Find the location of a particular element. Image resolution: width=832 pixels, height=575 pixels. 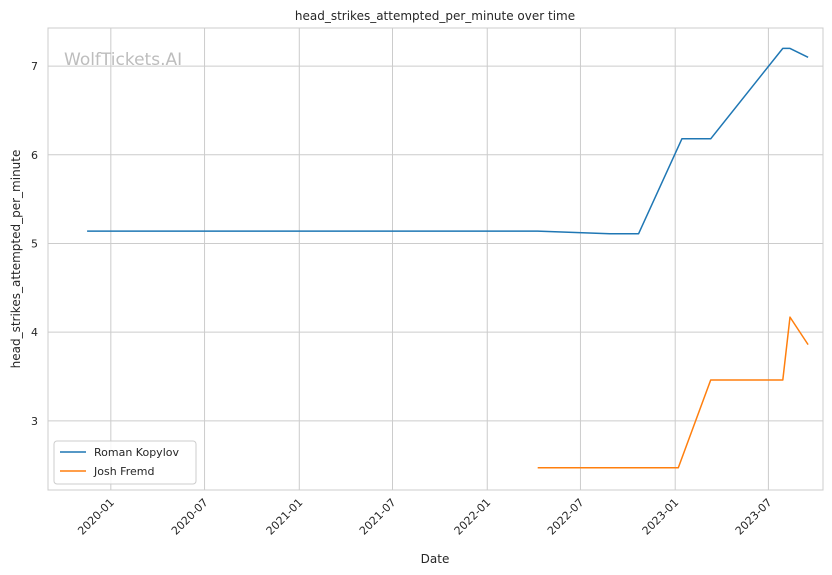

x-tick-label: 2022-07 is located at coordinates (566, 517).